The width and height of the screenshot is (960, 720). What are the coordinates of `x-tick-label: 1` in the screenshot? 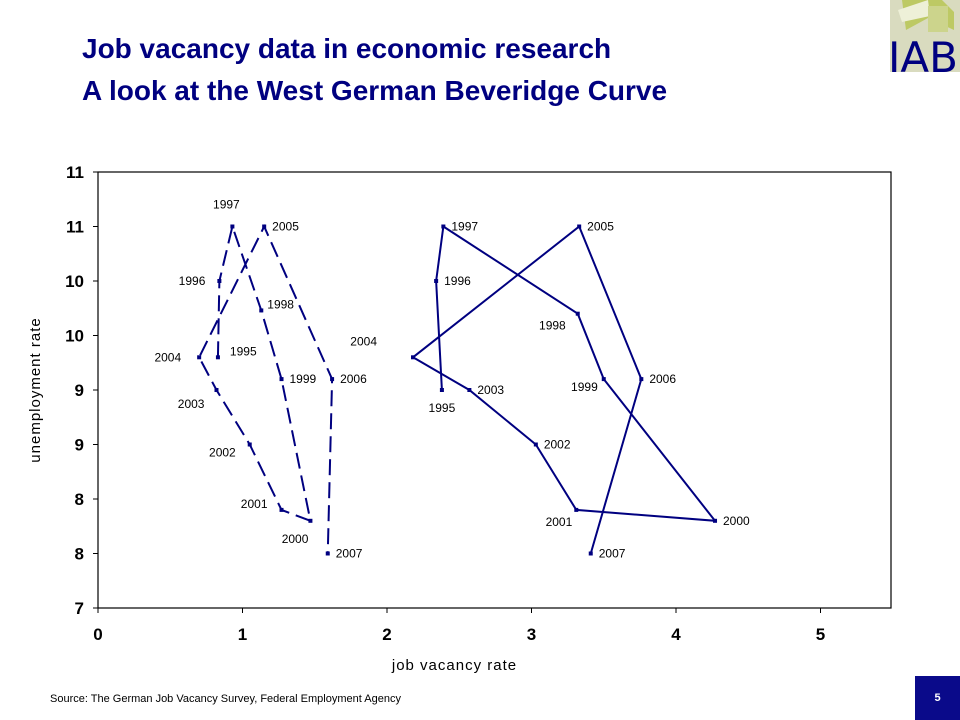 It's located at (242, 634).